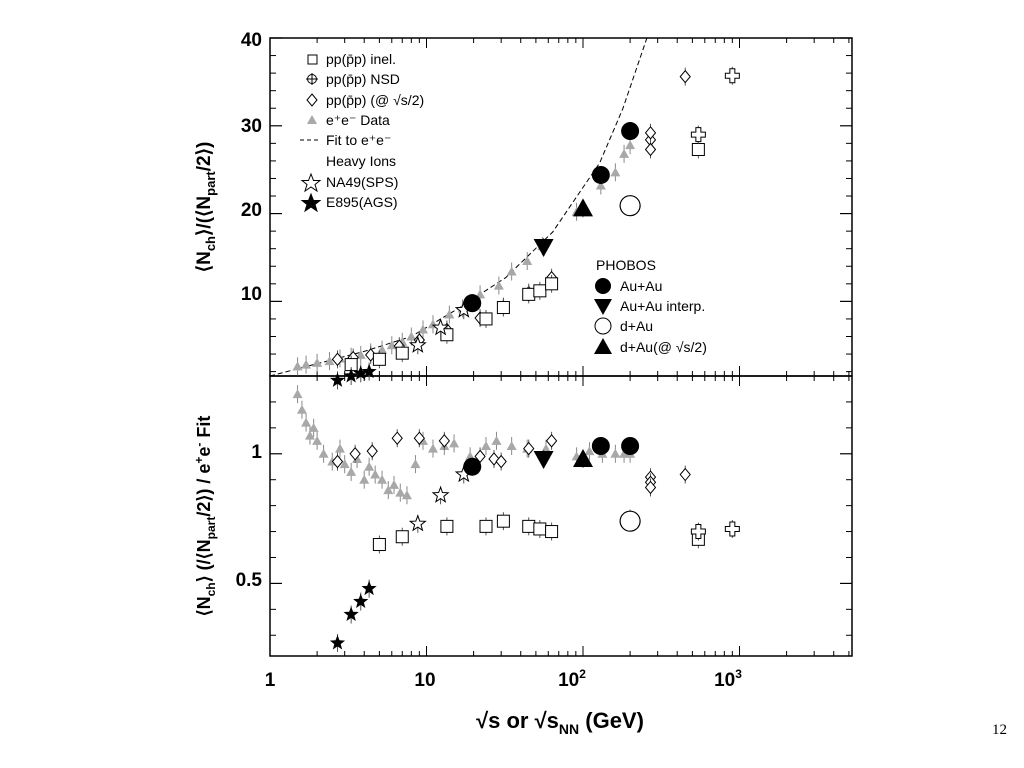 Image resolution: width=1024 pixels, height=768 pixels. I want to click on slide-number: 12, so click(999, 730).